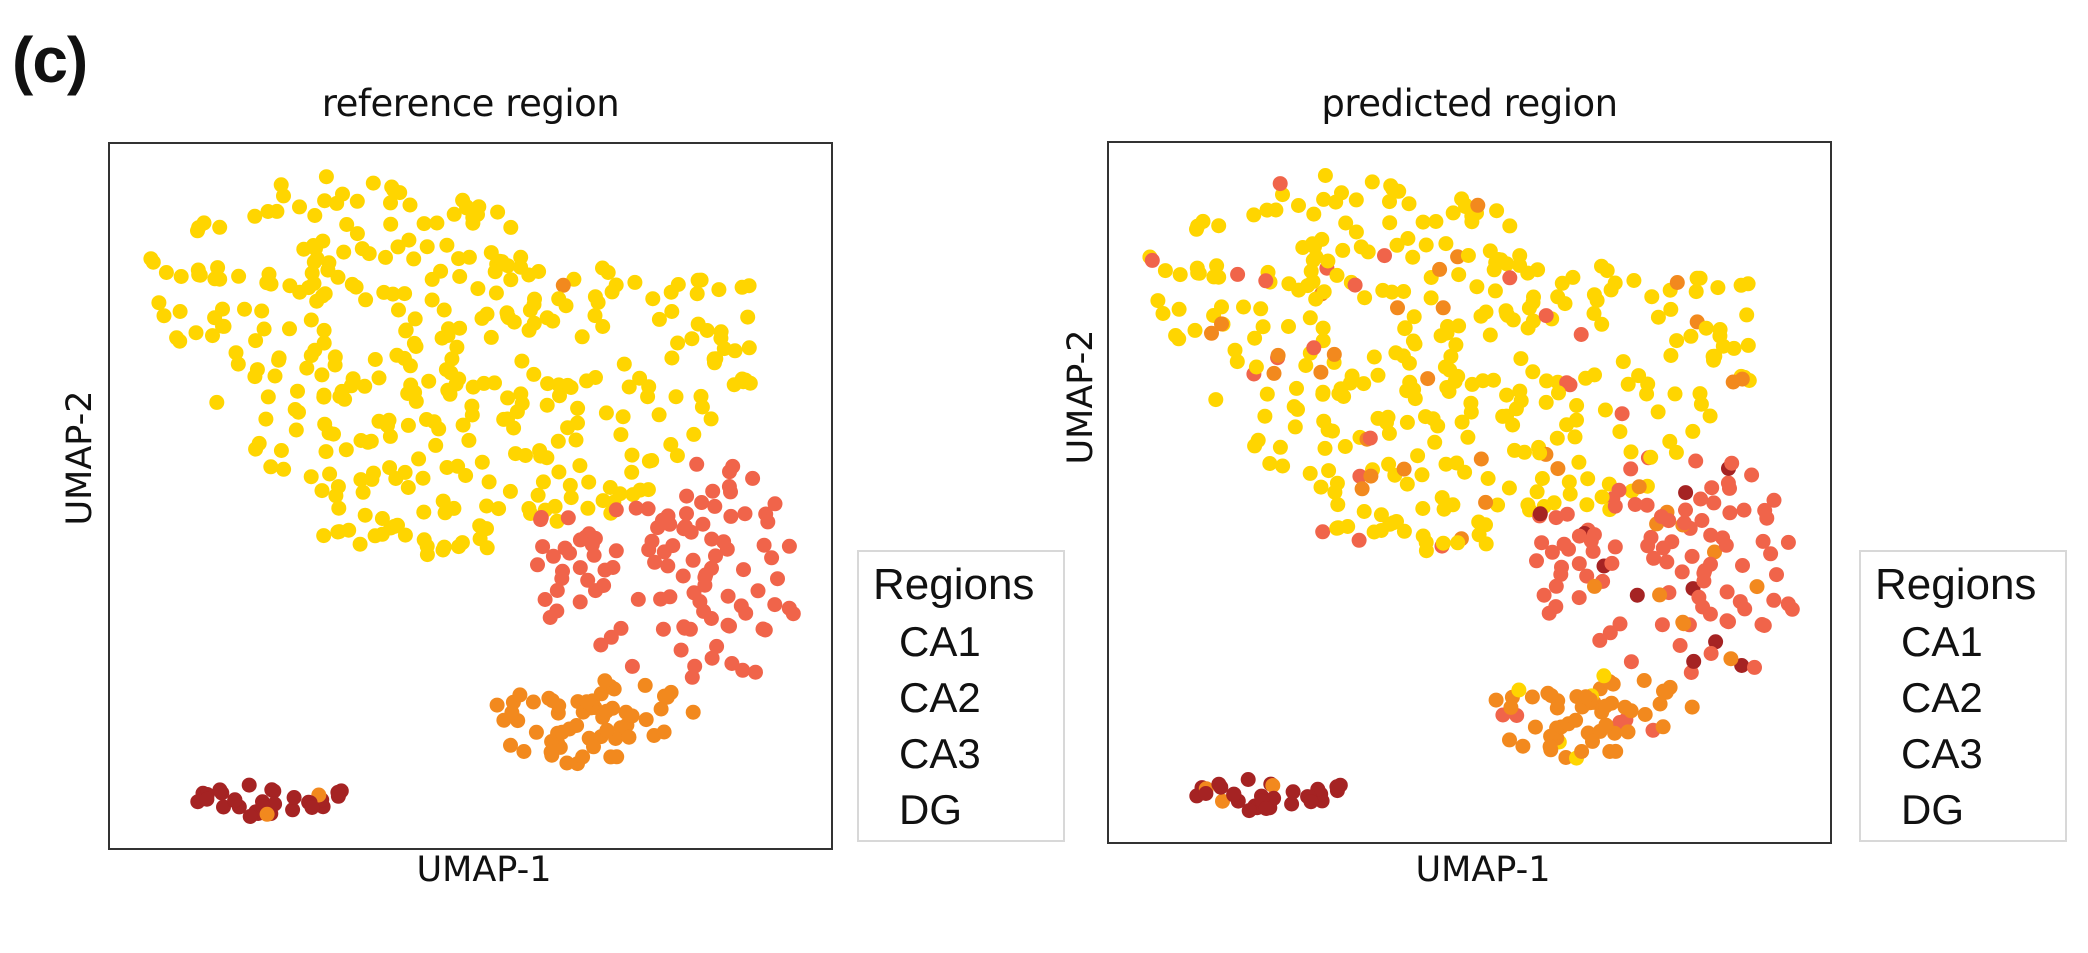 The height and width of the screenshot is (953, 2088). What do you see at coordinates (484, 870) in the screenshot?
I see `x-axis-label-reference: UMAP-1` at bounding box center [484, 870].